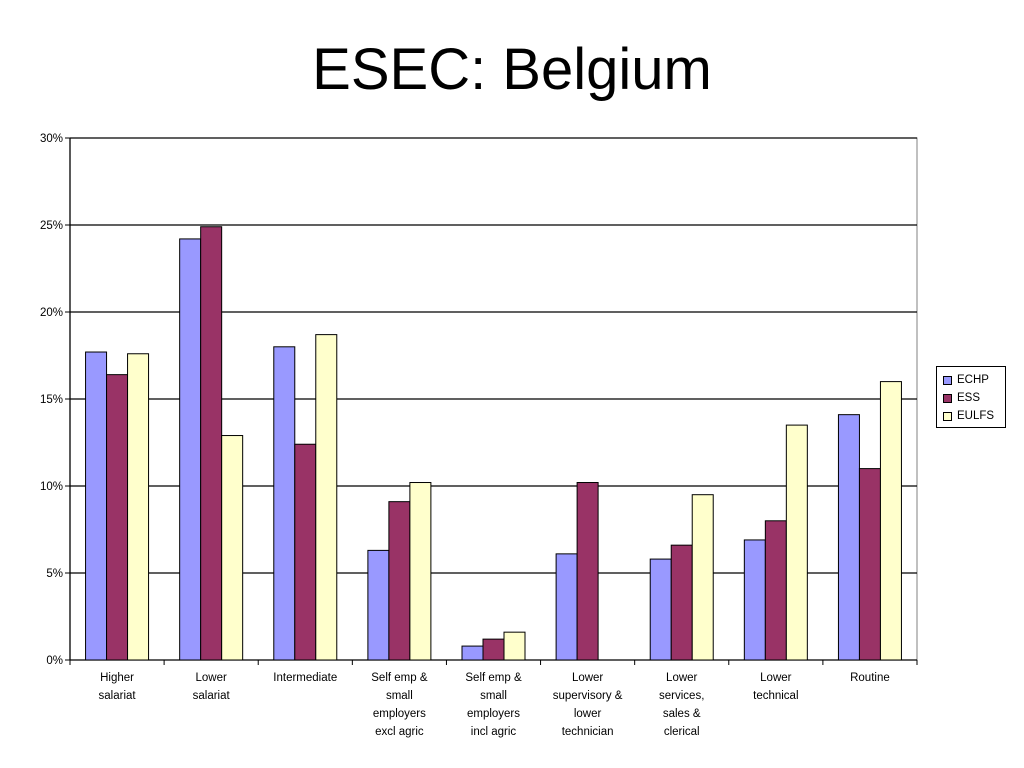 This screenshot has height=768, width=1024. What do you see at coordinates (51, 226) in the screenshot?
I see `y-tick-label: 25%` at bounding box center [51, 226].